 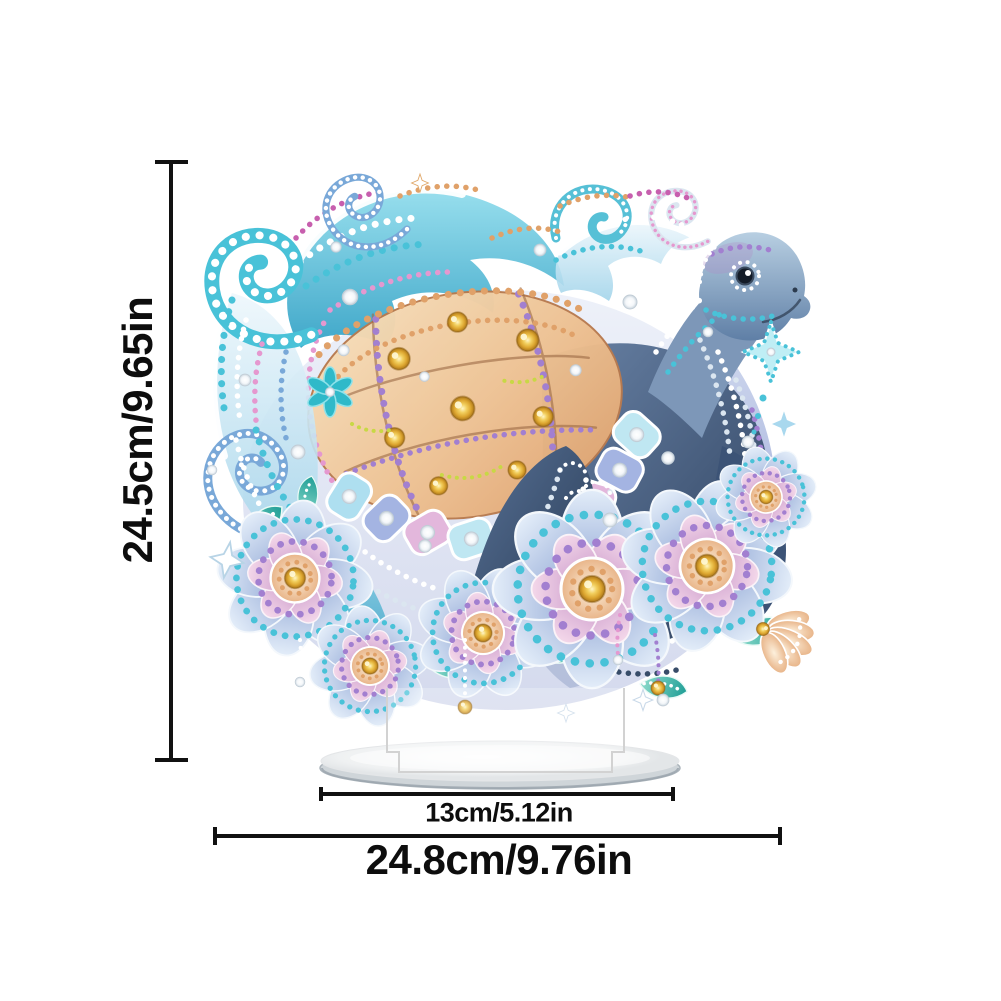 What do you see at coordinates (771, 352) in the screenshot?
I see `sparkle-star` at bounding box center [771, 352].